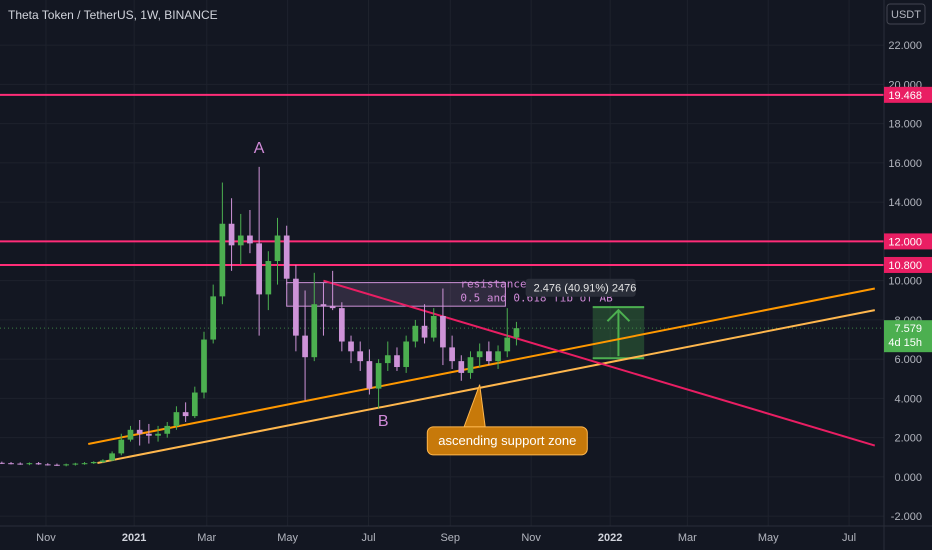 This screenshot has height=550, width=932. I want to click on wave-b-label: B, so click(383, 421).